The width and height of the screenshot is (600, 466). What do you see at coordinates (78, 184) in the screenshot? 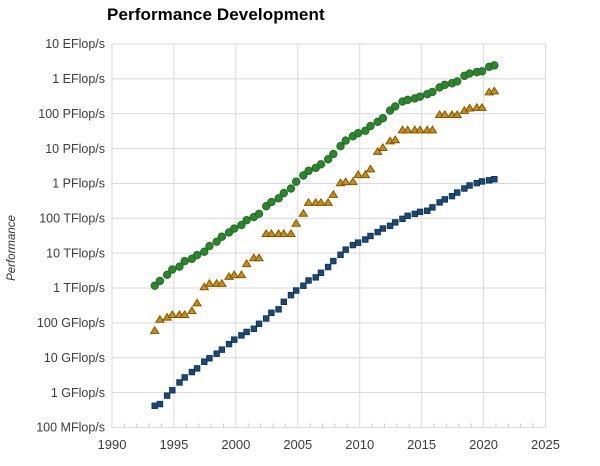
I see `y-tick-label: 1 PFlop/s` at bounding box center [78, 184].